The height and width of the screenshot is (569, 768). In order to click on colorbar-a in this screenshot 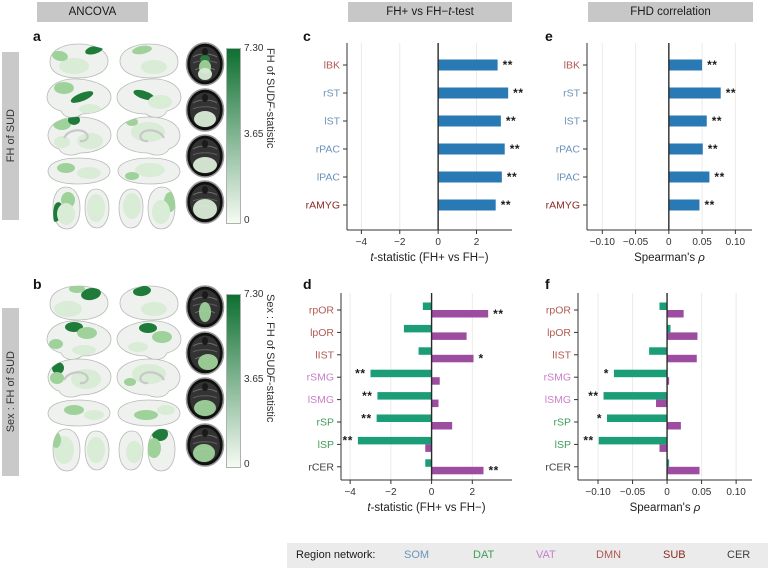, I will do `click(233, 136)`.